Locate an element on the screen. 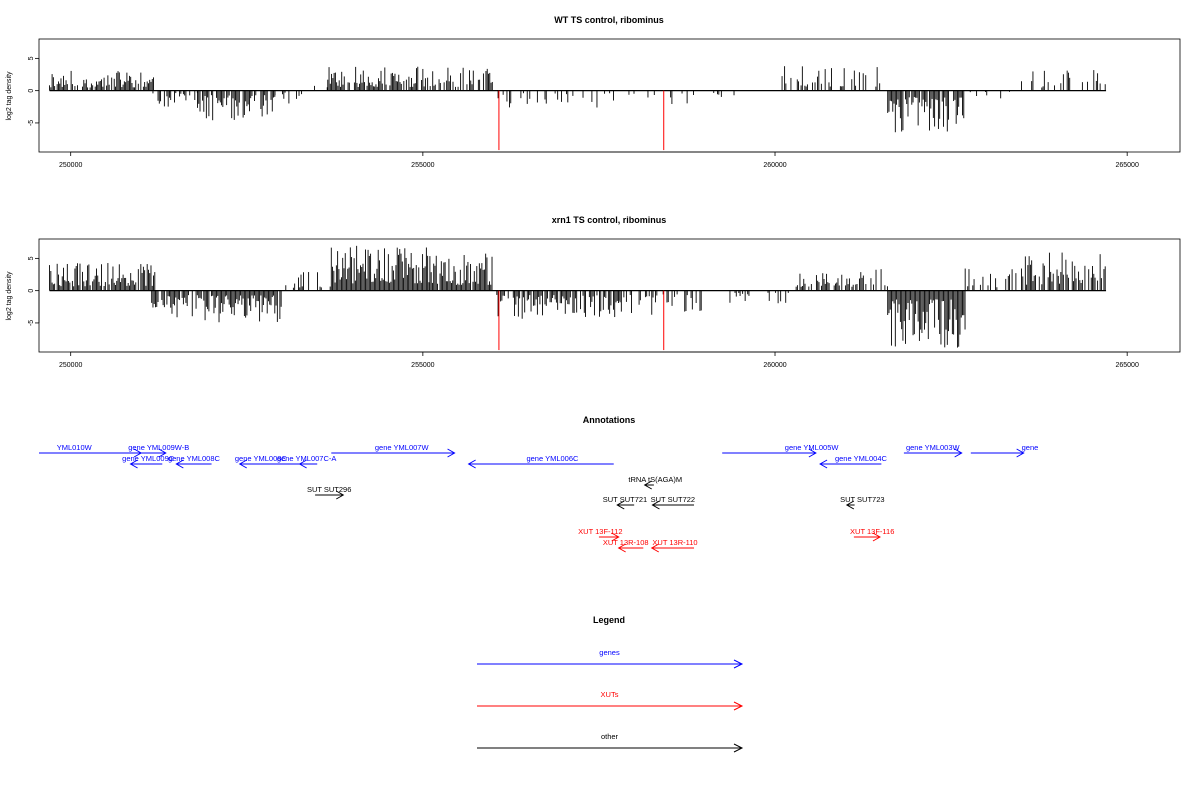 This screenshot has width=1200, height=800. feature-label: gene YML007W is located at coordinates (402, 447).